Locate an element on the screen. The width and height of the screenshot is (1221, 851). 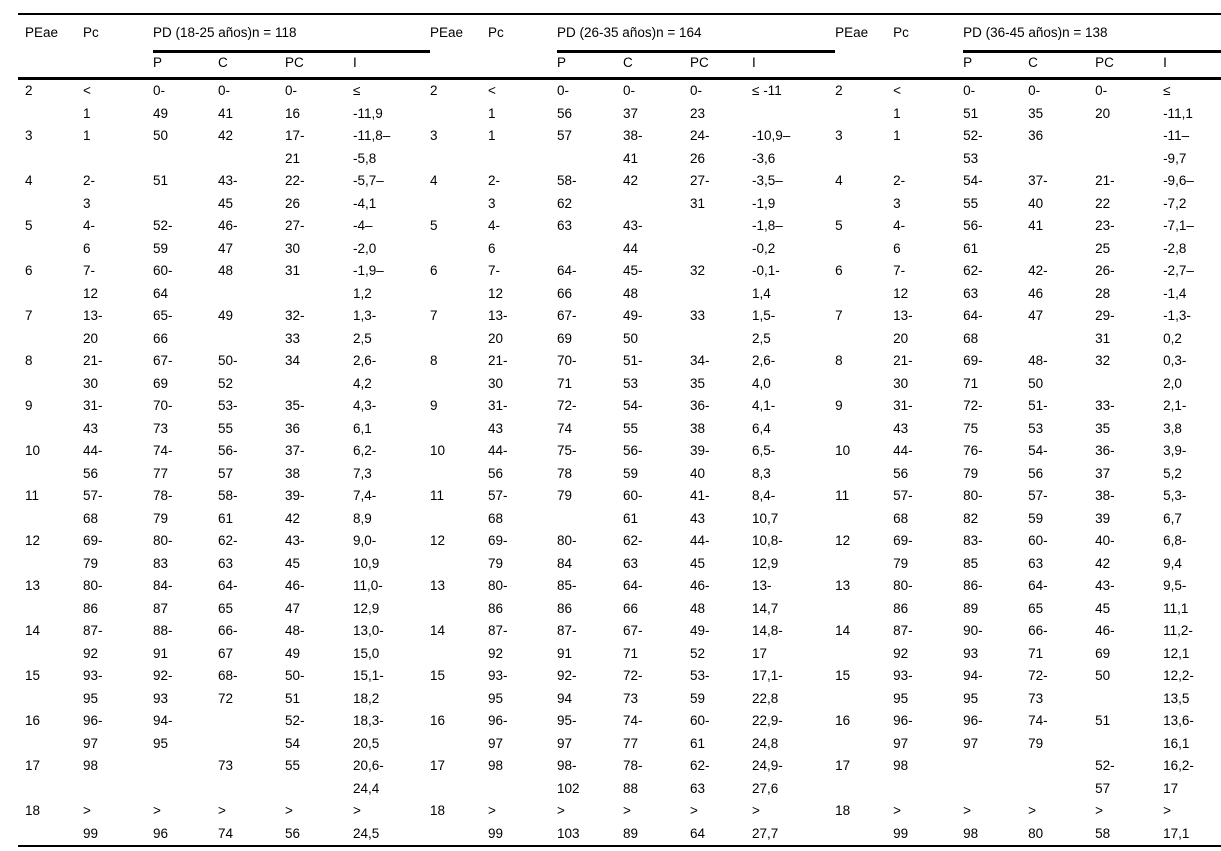
cell-pd-p: 78- 79 is located at coordinates (163, 507).